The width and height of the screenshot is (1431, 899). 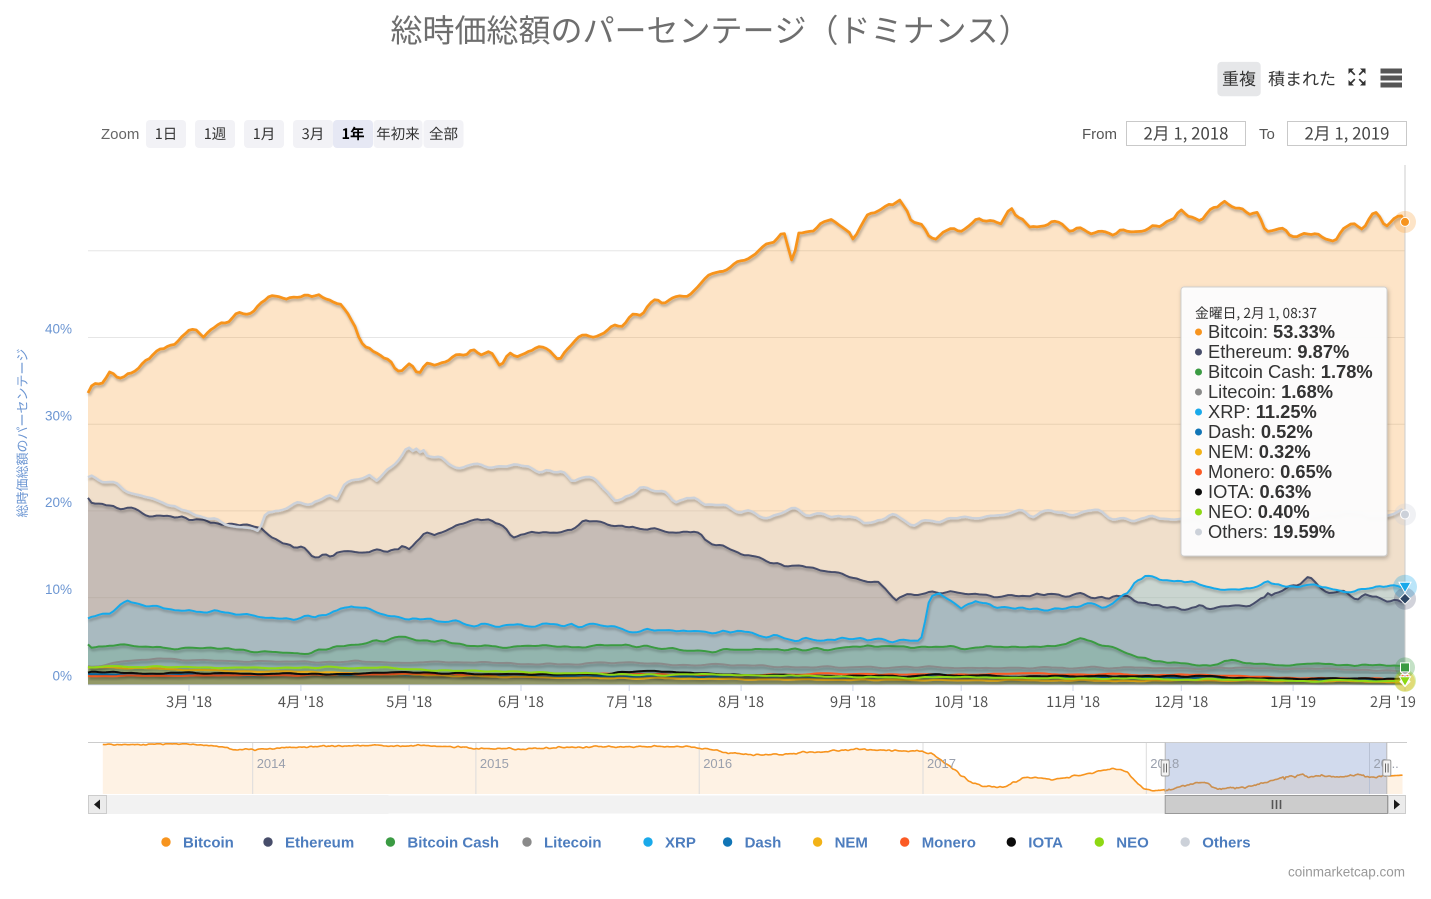 What do you see at coordinates (949, 842) in the screenshot?
I see `svg-text: Monero` at bounding box center [949, 842].